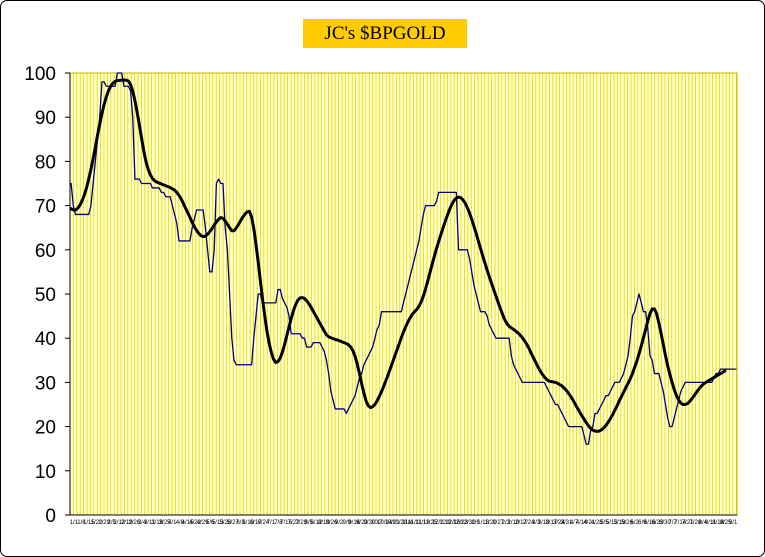 This screenshot has height=557, width=765. What do you see at coordinates (400, 523) in the screenshot?
I see `x-tick-label: 10/28` at bounding box center [400, 523].